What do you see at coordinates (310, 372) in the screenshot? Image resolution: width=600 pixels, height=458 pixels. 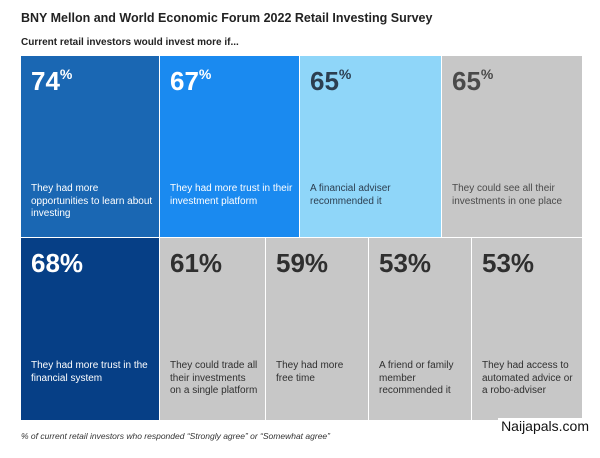 I see `tile-label: They had more free time` at bounding box center [310, 372].